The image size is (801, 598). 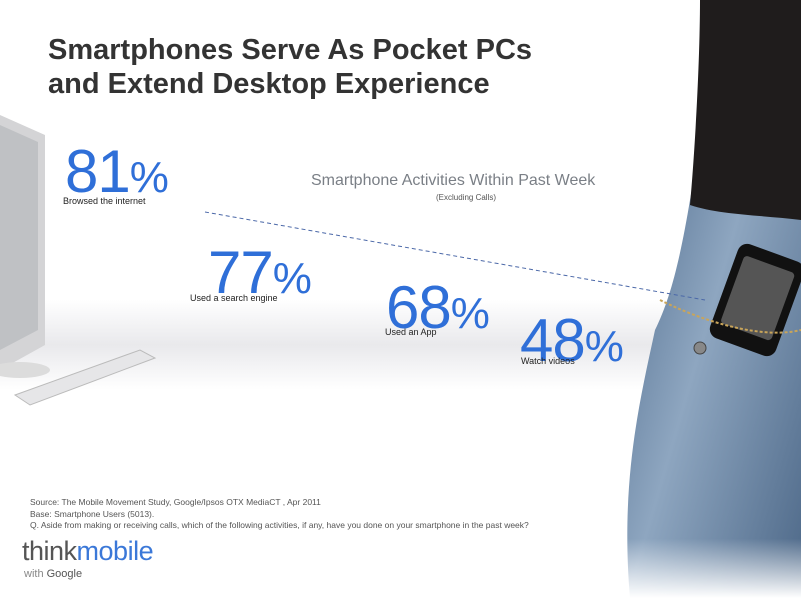 I want to click on stat-label: Browsed the internet, so click(x=104, y=201).